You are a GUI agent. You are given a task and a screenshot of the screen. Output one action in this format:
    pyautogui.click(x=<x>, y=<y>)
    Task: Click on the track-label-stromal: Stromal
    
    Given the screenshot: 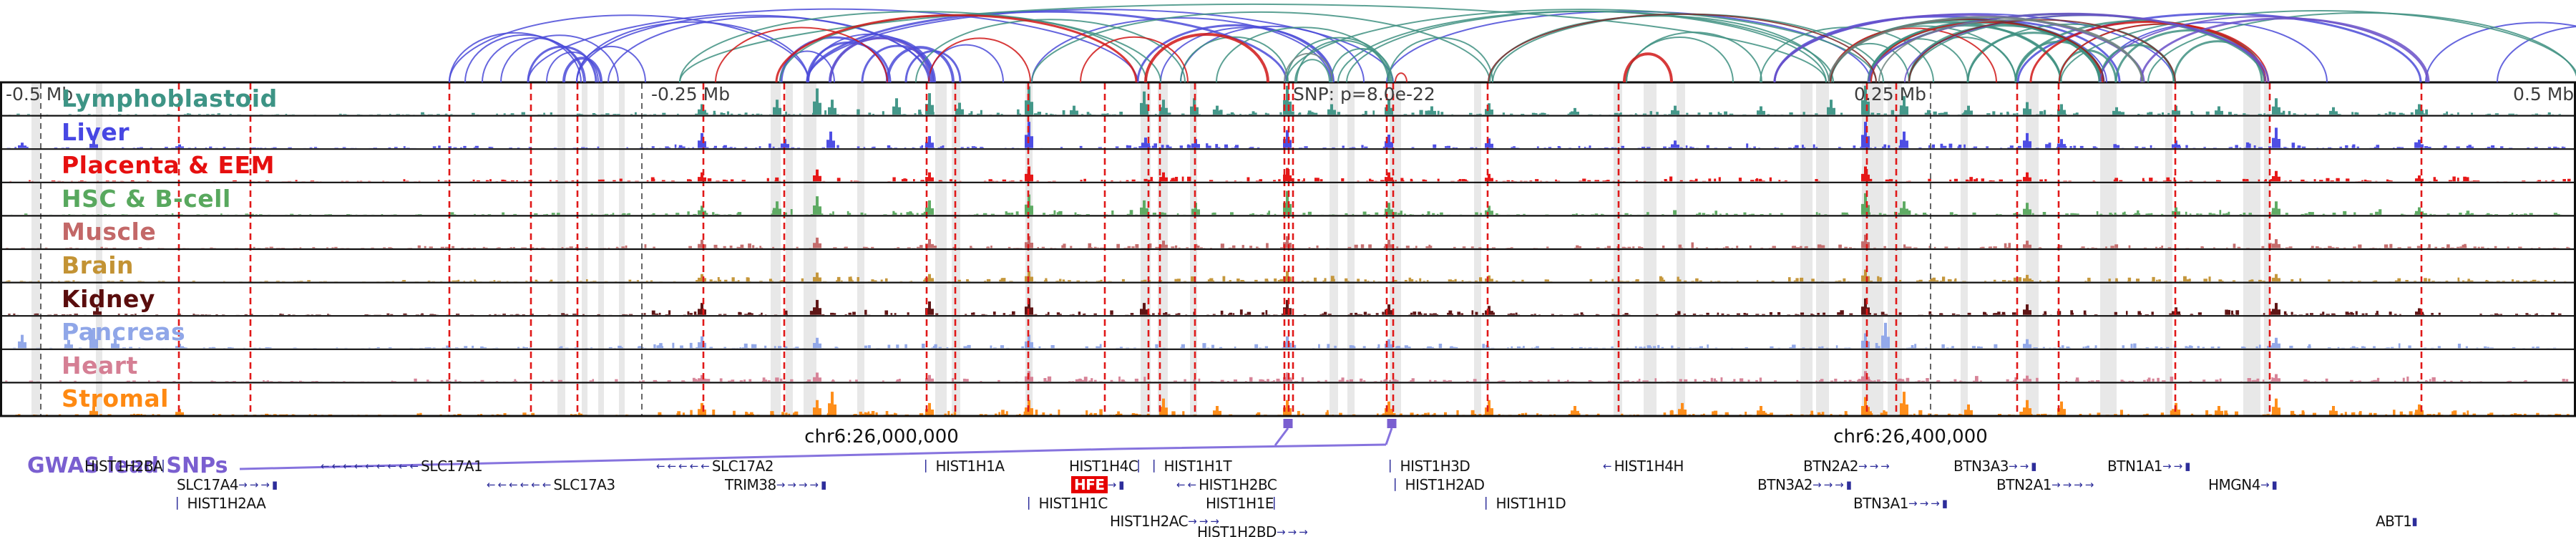 What is the action you would take?
    pyautogui.click(x=115, y=398)
    